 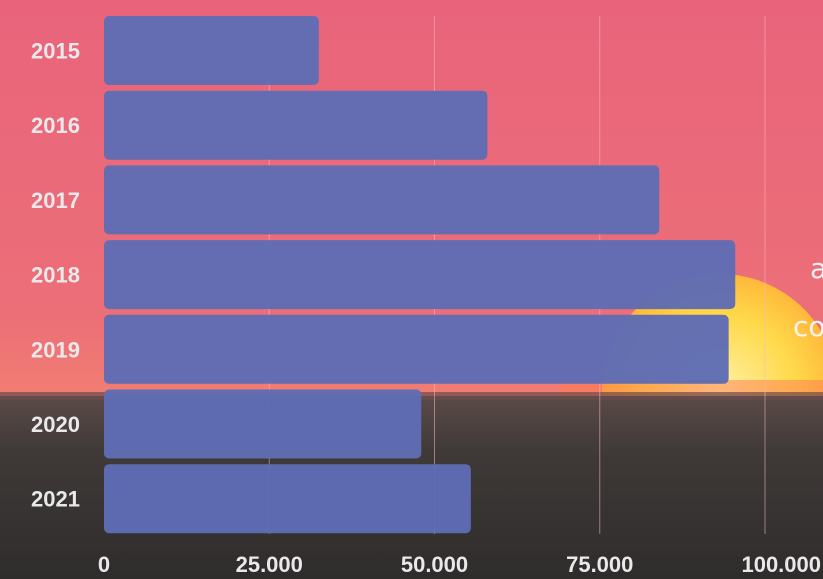 What do you see at coordinates (781, 564) in the screenshot?
I see `tick-label-100000: 100.000` at bounding box center [781, 564].